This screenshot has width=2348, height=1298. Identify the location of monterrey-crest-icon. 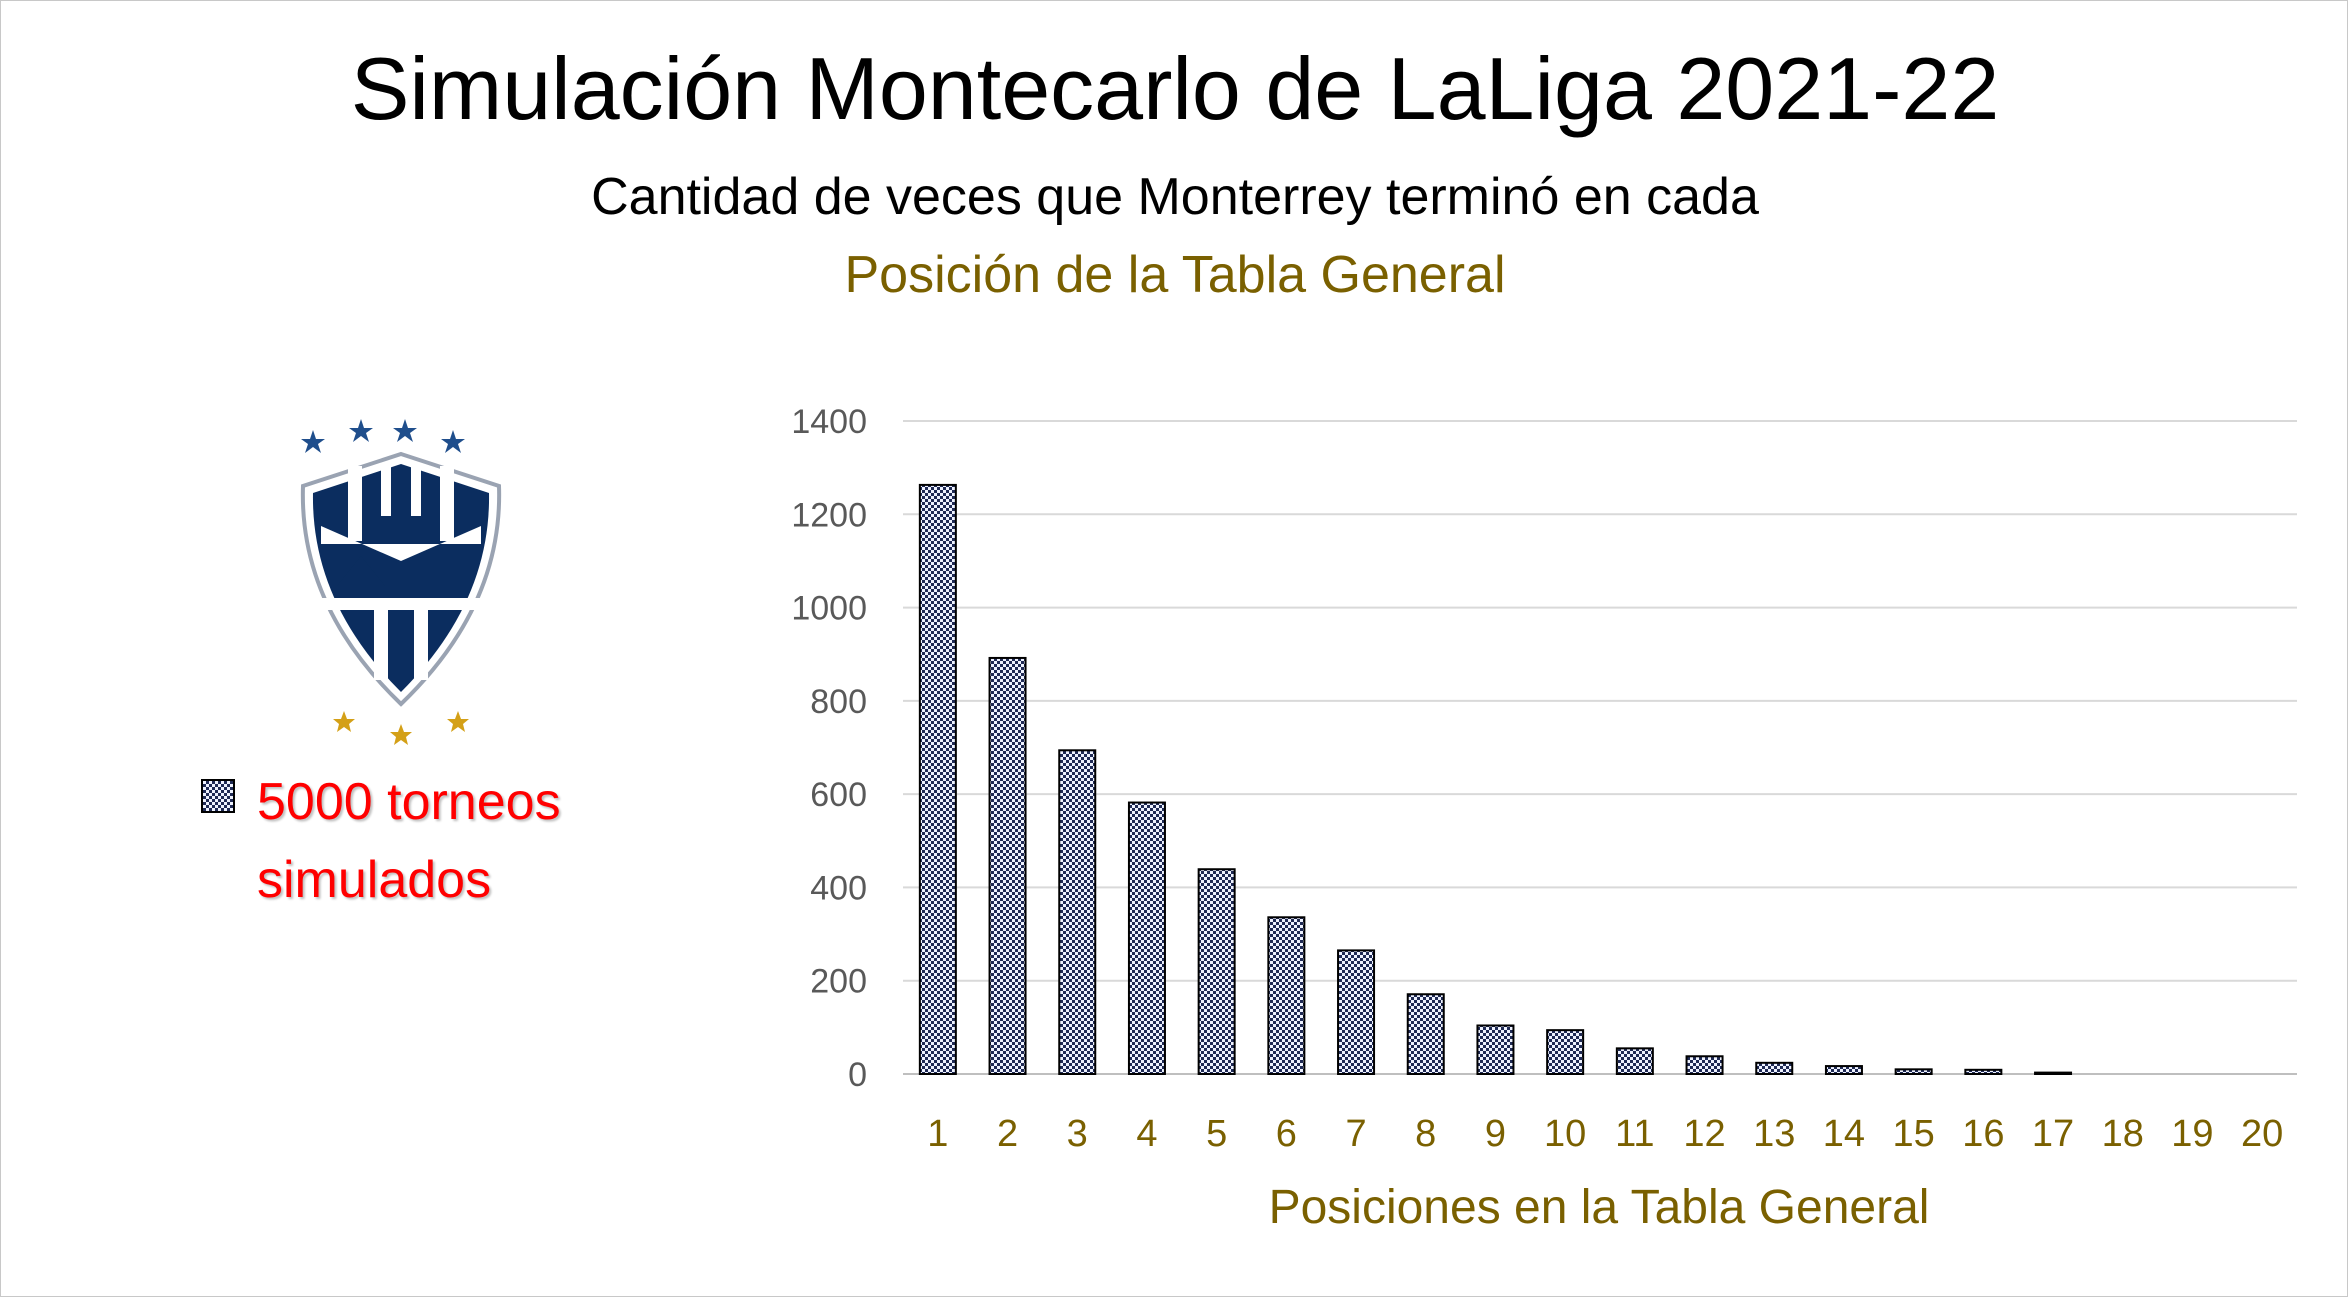
(401, 582).